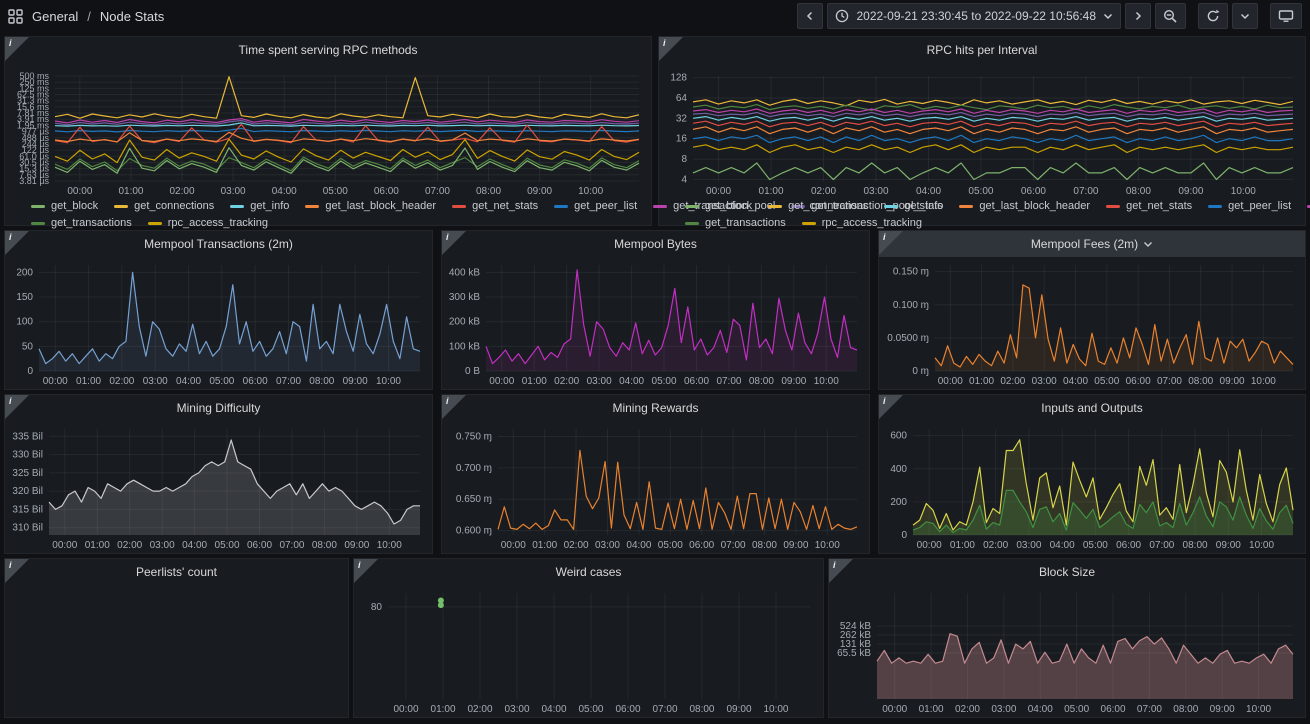 The image size is (1310, 724). Describe the element at coordinates (655, 244) in the screenshot. I see `panel-title-mempool-bytes: Mempool Bytes` at that location.